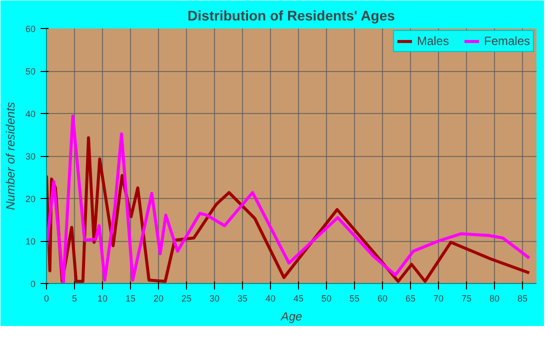 Image resolution: width=560 pixels, height=353 pixels. I want to click on y-tick-label: 60, so click(30, 29).